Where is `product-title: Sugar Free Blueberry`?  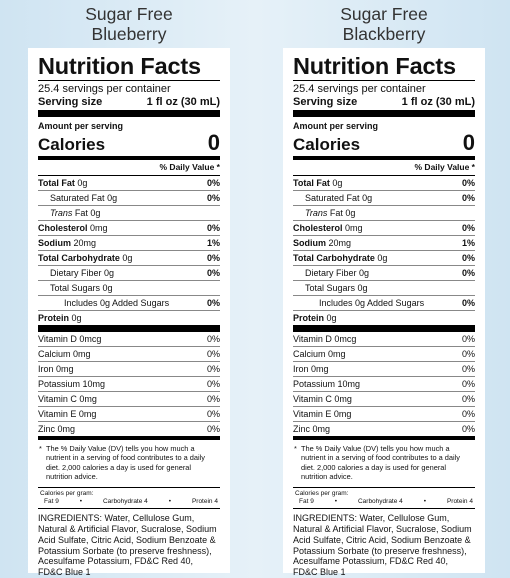
product-title: Sugar Free Blueberry is located at coordinates (129, 24).